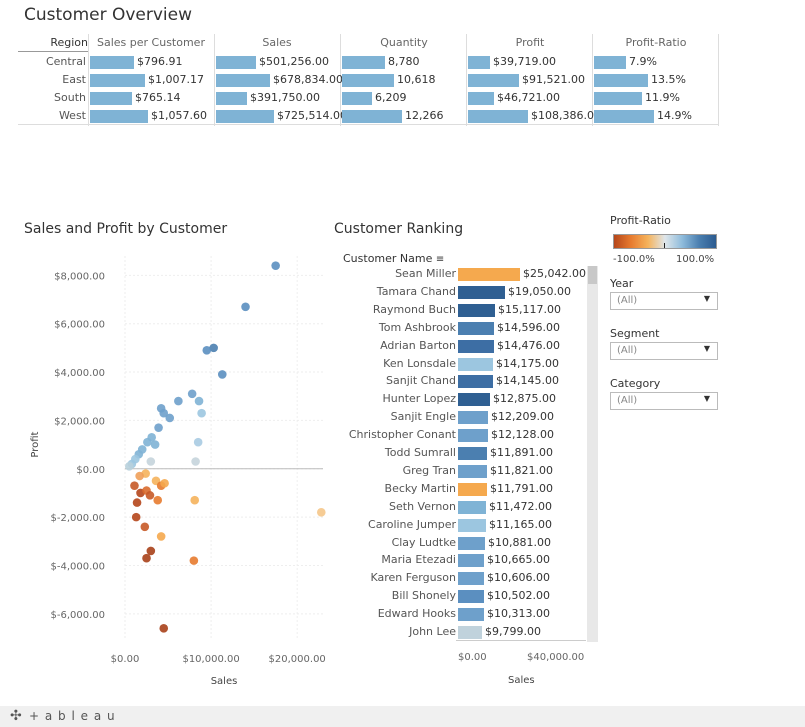  What do you see at coordinates (592, 454) in the screenshot?
I see `ranking-scrollbar` at bounding box center [592, 454].